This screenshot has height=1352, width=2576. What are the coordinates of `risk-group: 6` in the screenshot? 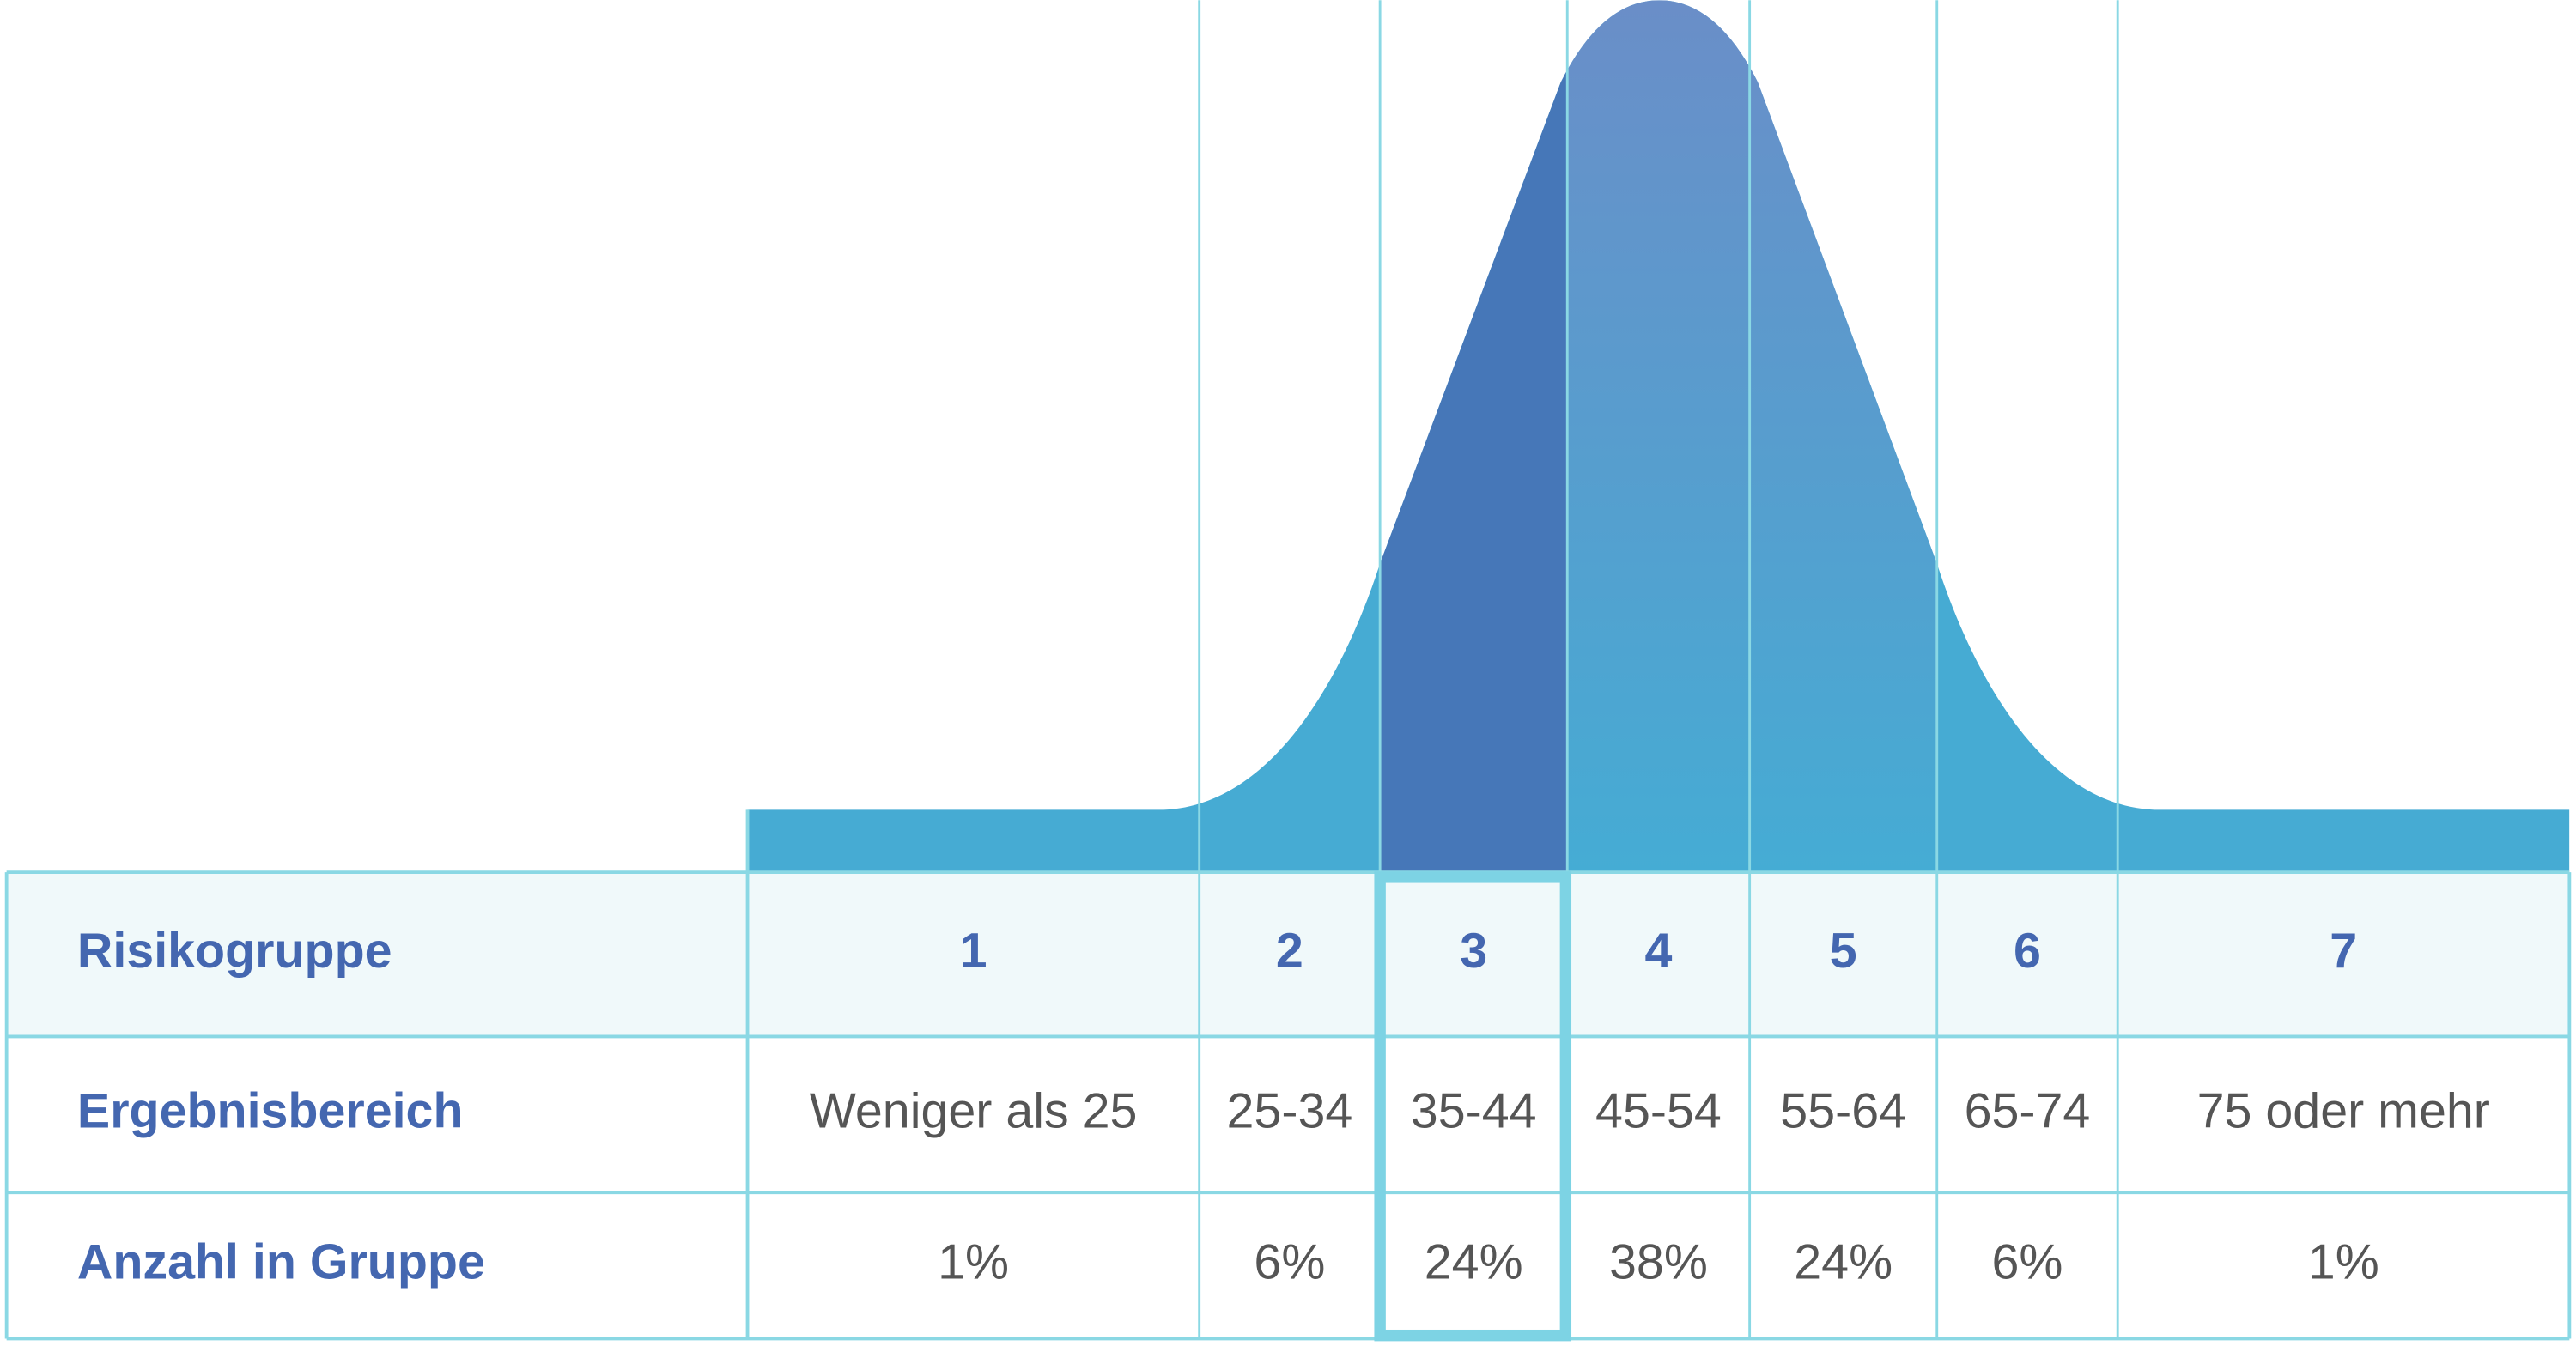 It's located at (2027, 951).